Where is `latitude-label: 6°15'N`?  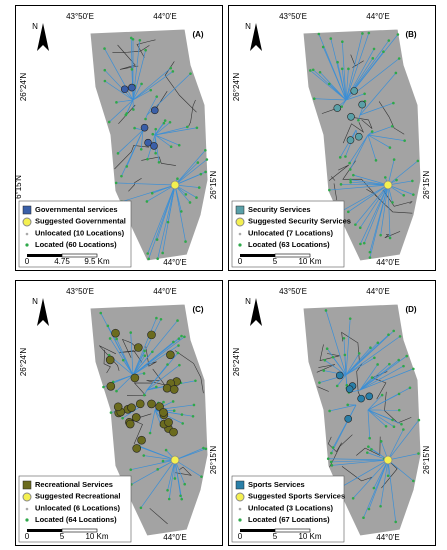 latitude-label: 6°15'N is located at coordinates (18, 187).